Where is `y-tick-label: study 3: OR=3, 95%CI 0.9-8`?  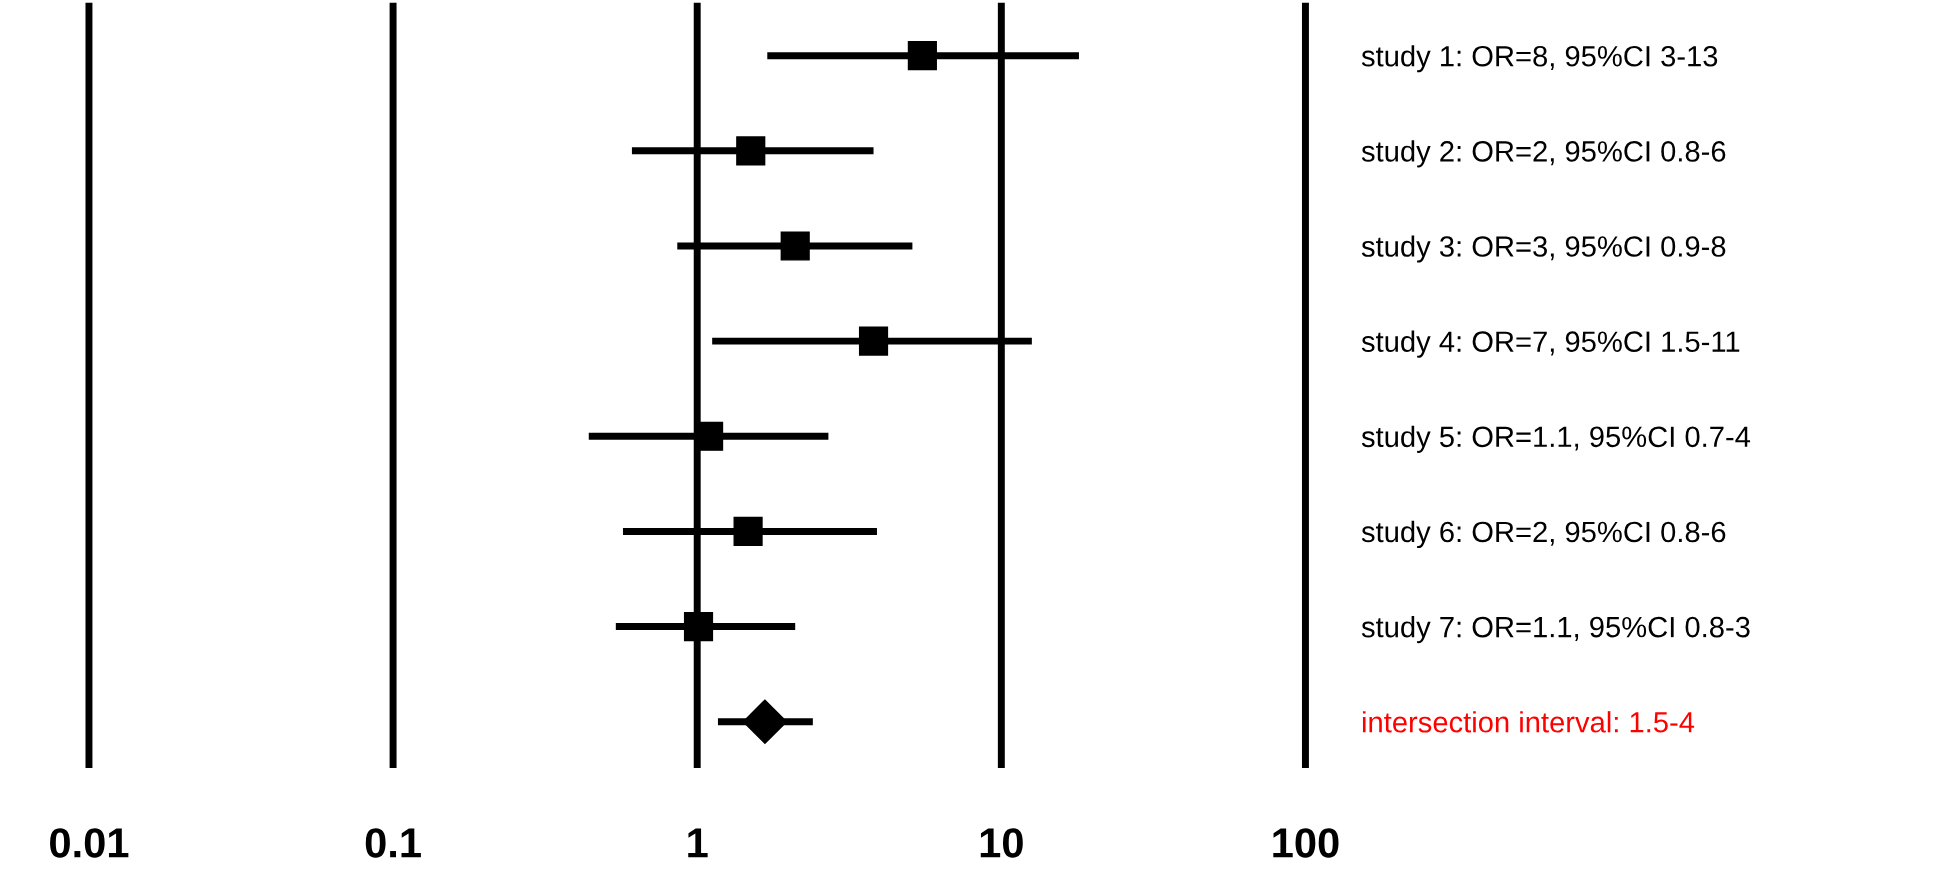 y-tick-label: study 3: OR=3, 95%CI 0.9-8 is located at coordinates (1543, 249).